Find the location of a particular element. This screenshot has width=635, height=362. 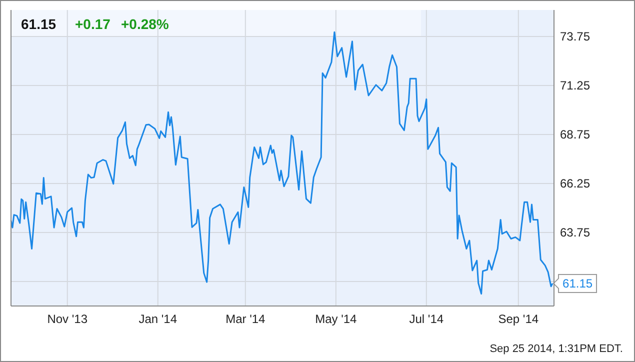

x-tick-label: Jan '14 is located at coordinates (158, 319).